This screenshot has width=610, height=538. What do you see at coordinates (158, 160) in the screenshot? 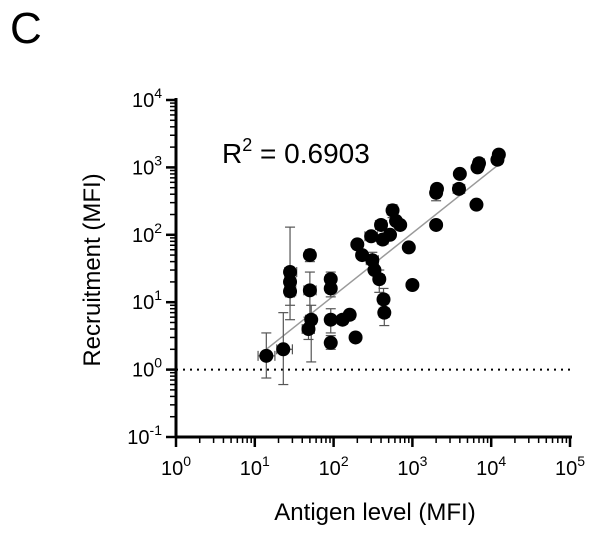
I see `y-tick-exponent: 3` at bounding box center [158, 160].